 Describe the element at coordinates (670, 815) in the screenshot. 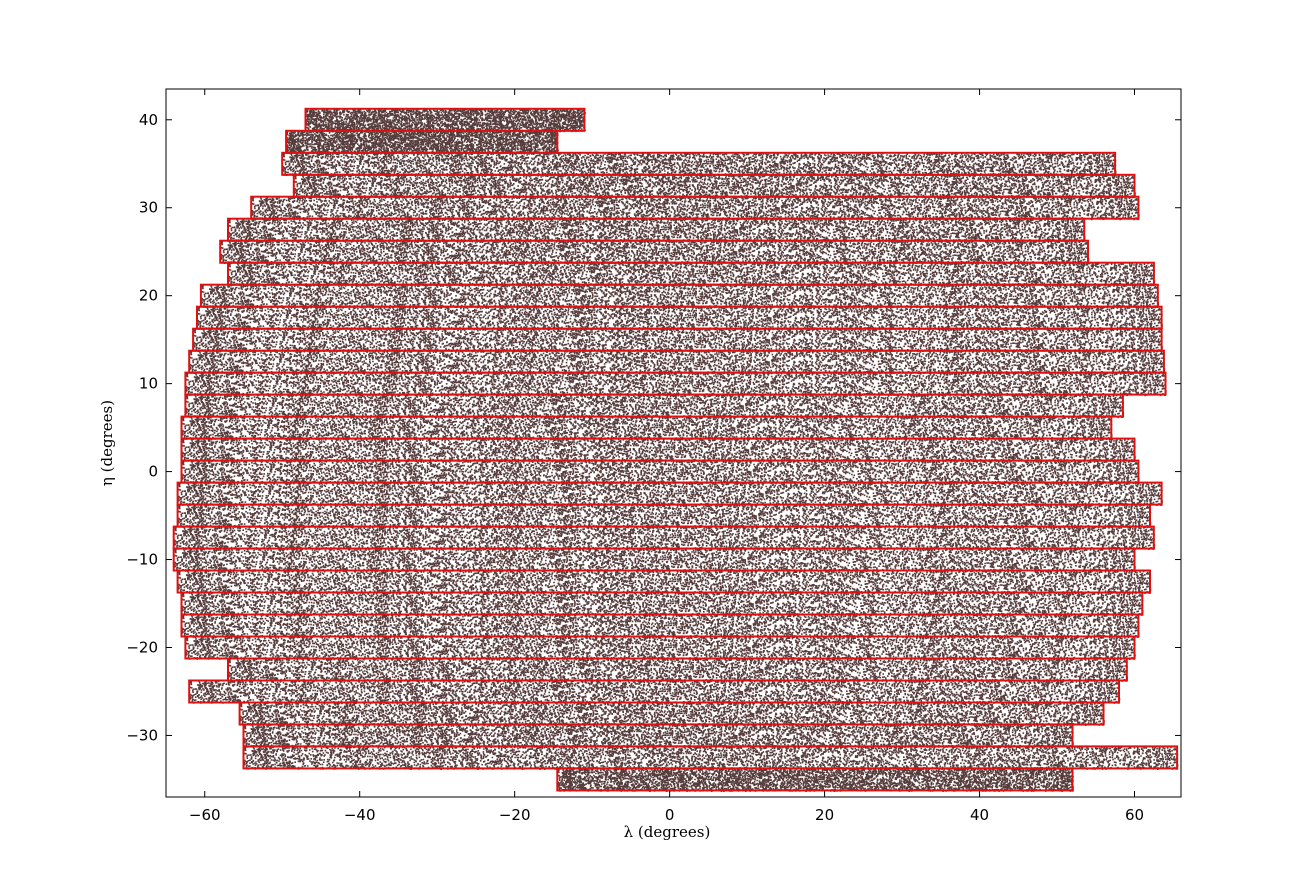

I see `x-tick-label: 0` at that location.